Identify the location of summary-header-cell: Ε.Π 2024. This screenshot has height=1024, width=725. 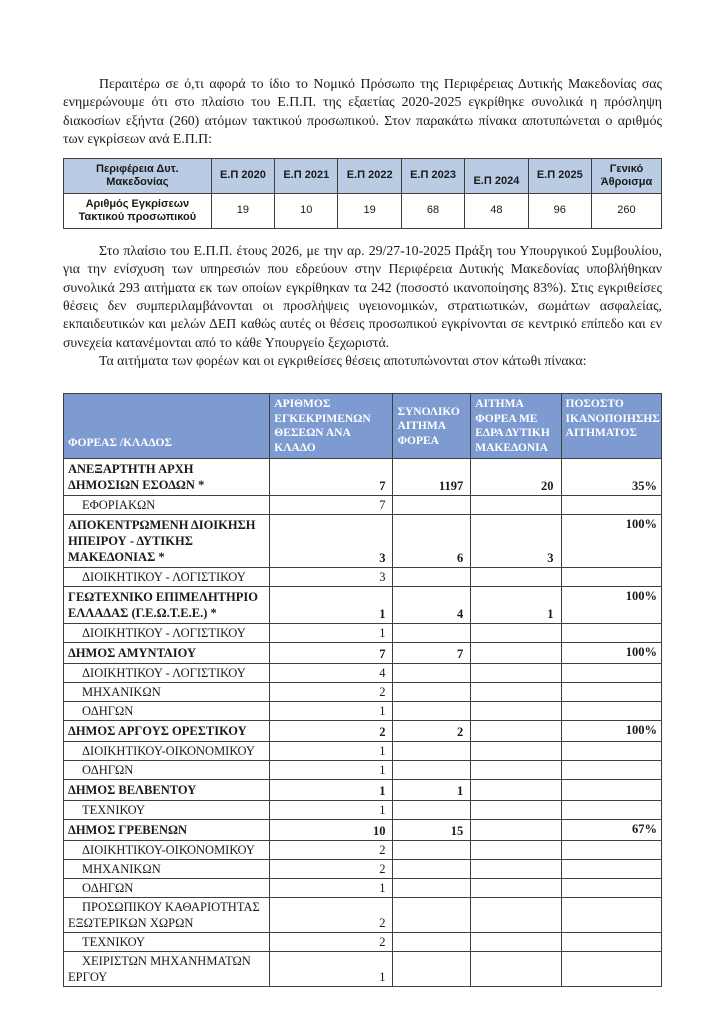
(496, 176).